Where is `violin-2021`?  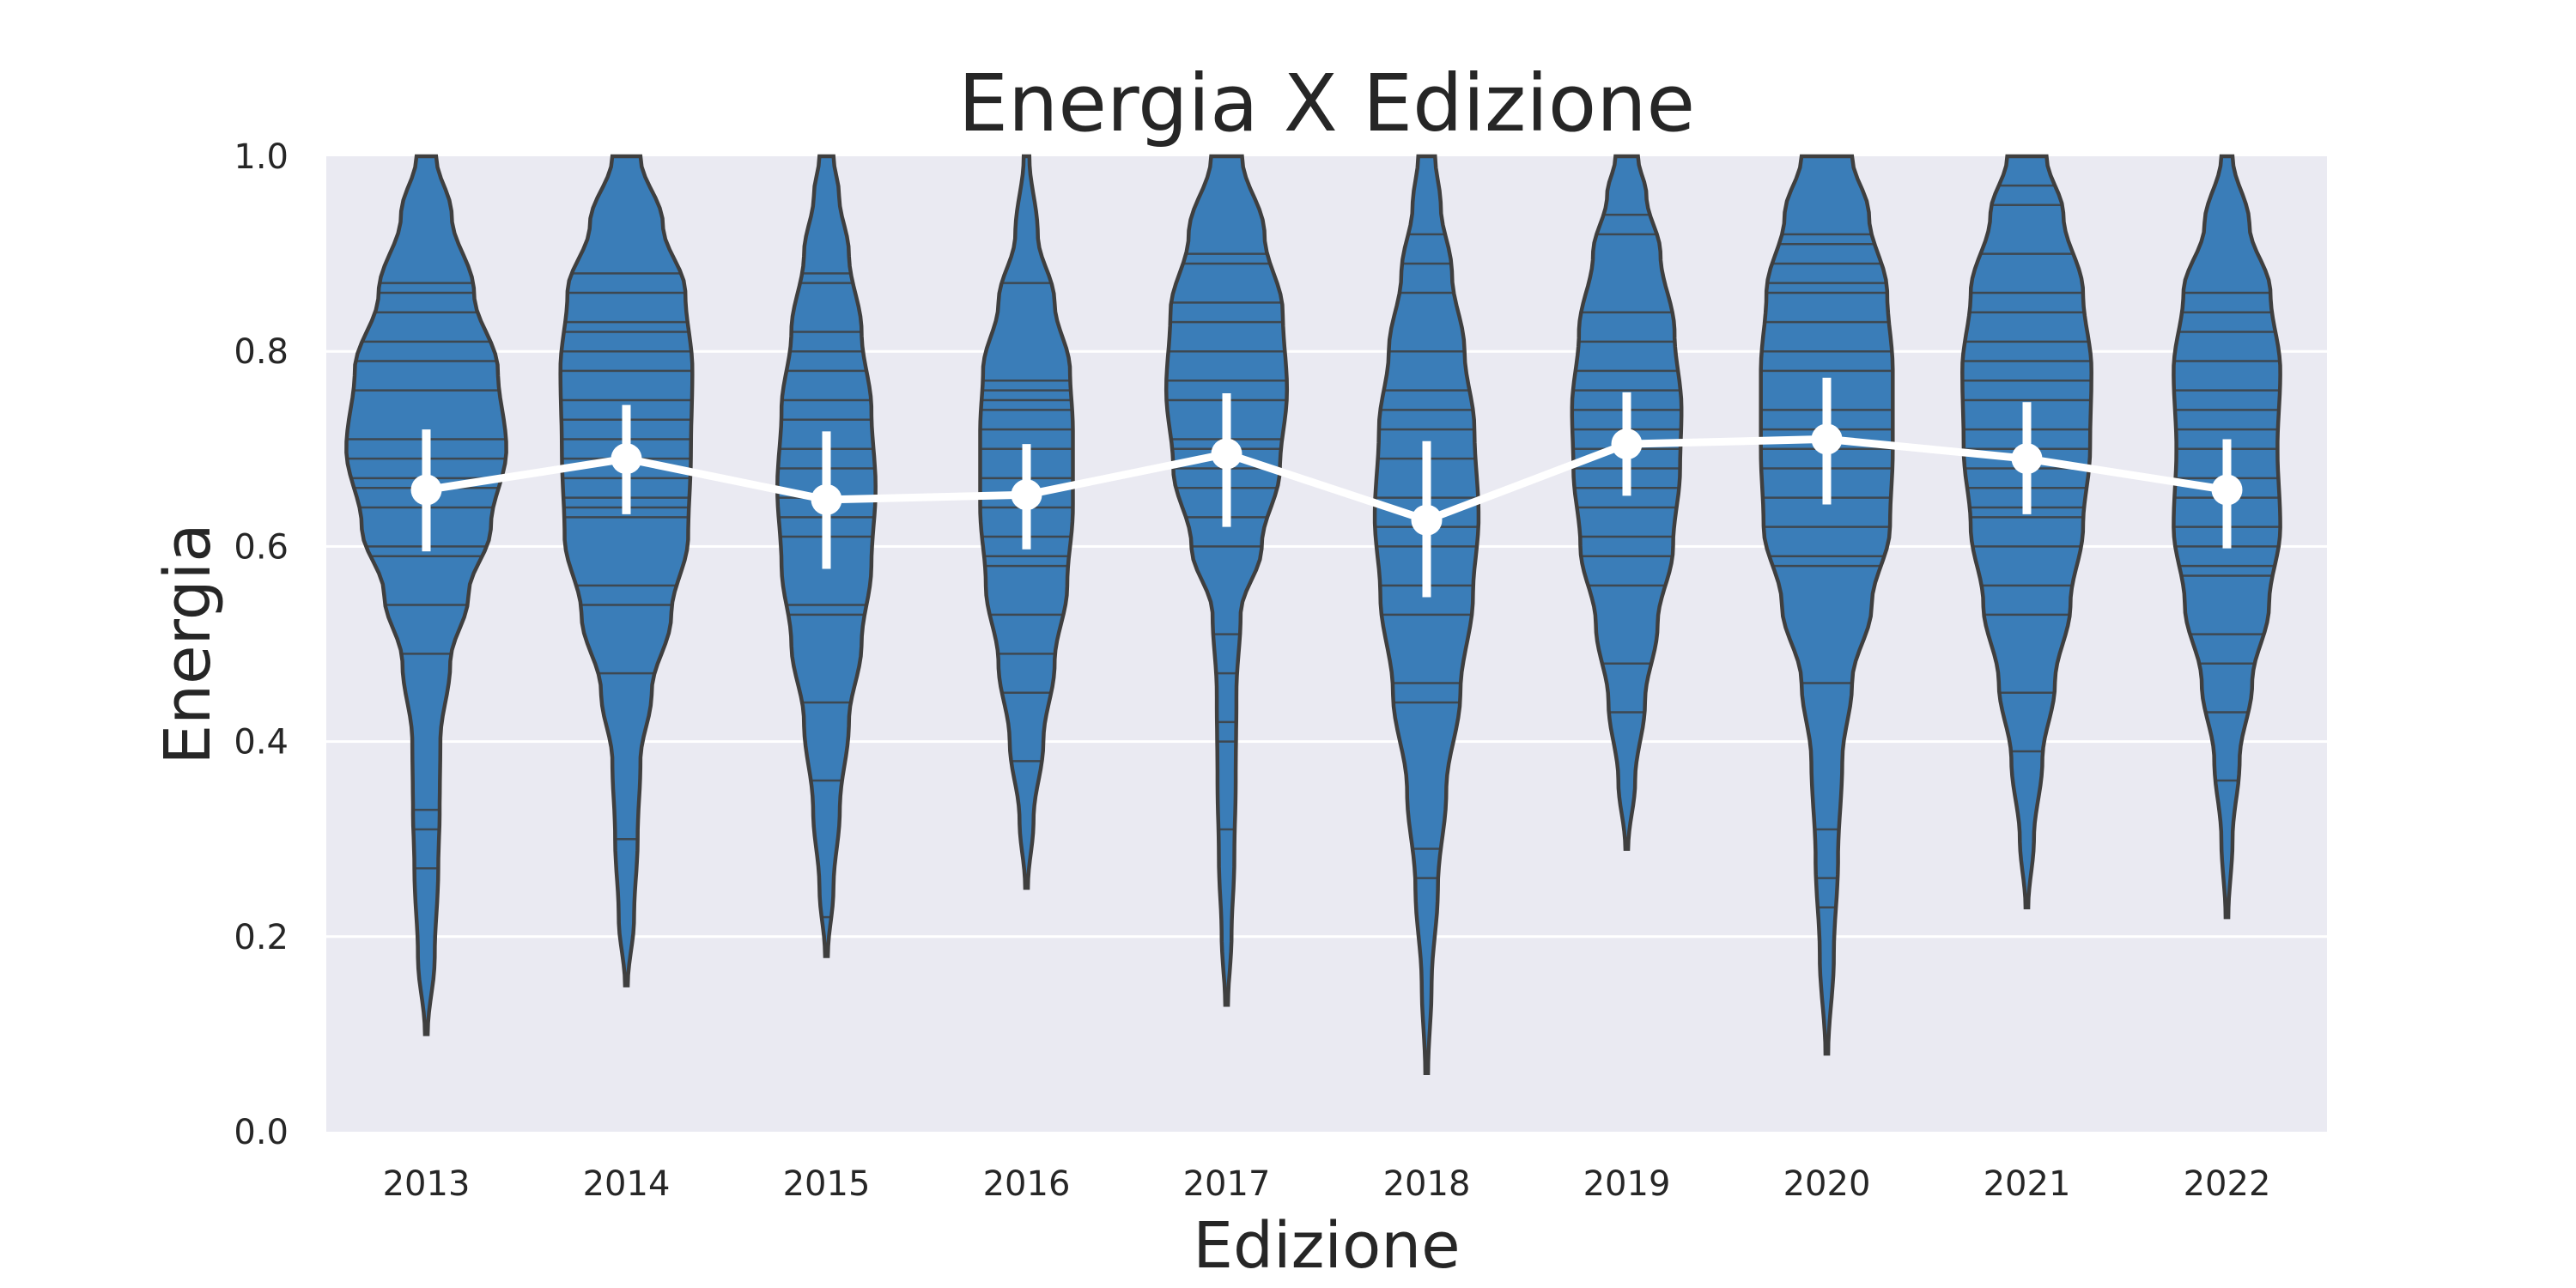 violin-2021 is located at coordinates (2026, 532).